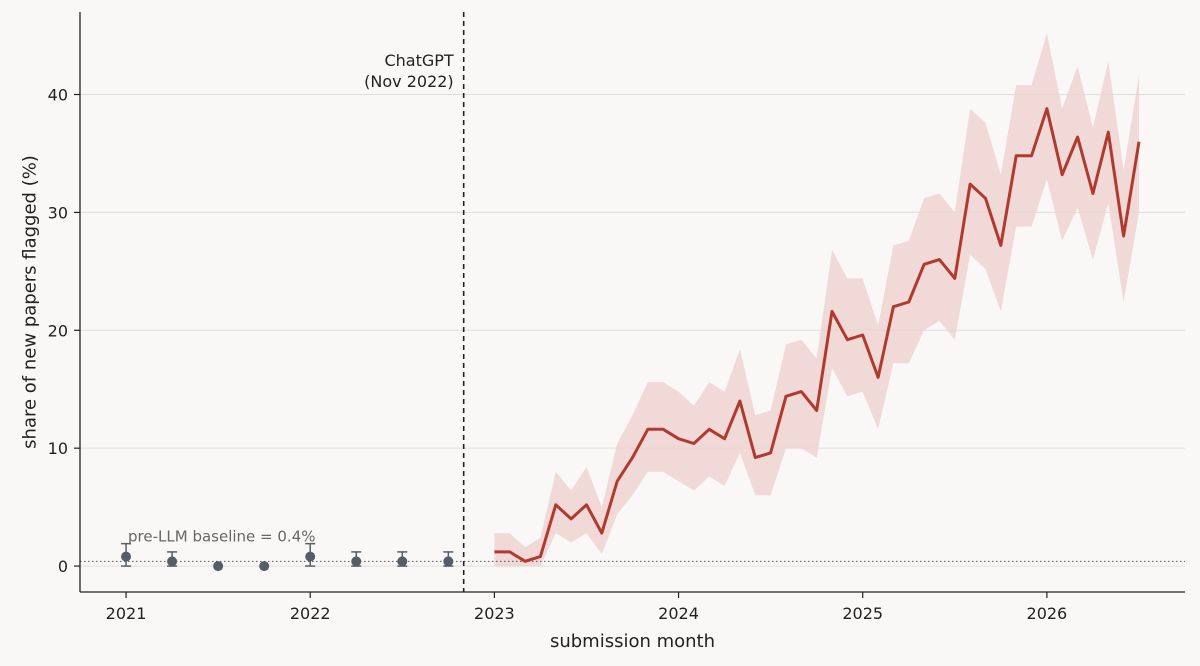 Image resolution: width=1200 pixels, height=666 pixels. I want to click on y-tick-label: 40, so click(58, 95).